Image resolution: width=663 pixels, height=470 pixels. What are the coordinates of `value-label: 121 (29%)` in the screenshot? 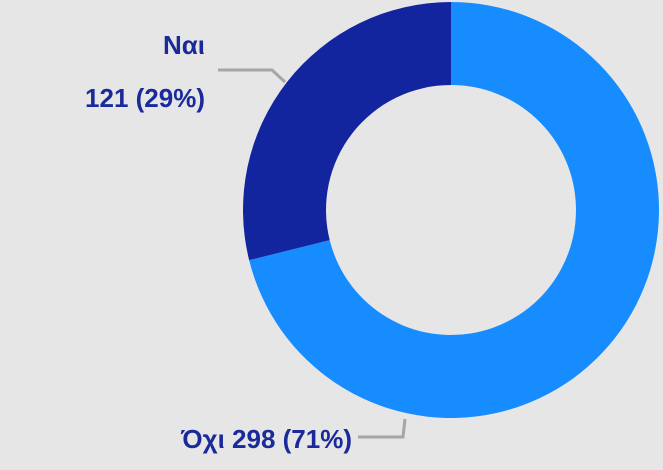 It's located at (145, 98).